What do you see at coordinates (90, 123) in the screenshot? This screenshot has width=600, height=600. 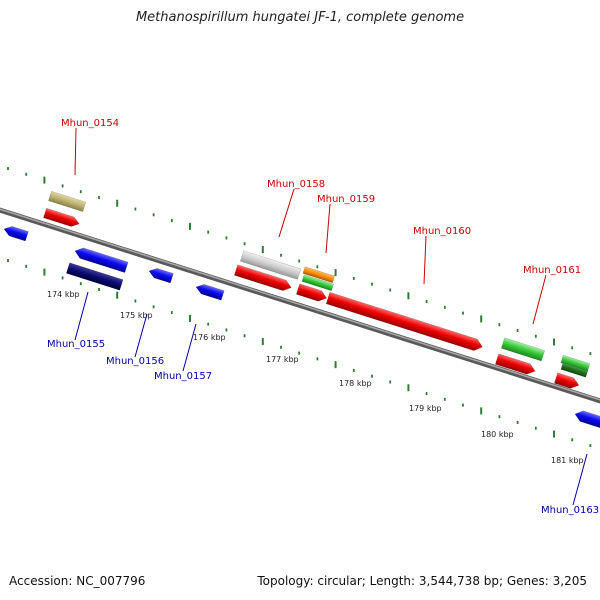 I see `gene-label-mhun_0154: Mhun_0154` at bounding box center [90, 123].